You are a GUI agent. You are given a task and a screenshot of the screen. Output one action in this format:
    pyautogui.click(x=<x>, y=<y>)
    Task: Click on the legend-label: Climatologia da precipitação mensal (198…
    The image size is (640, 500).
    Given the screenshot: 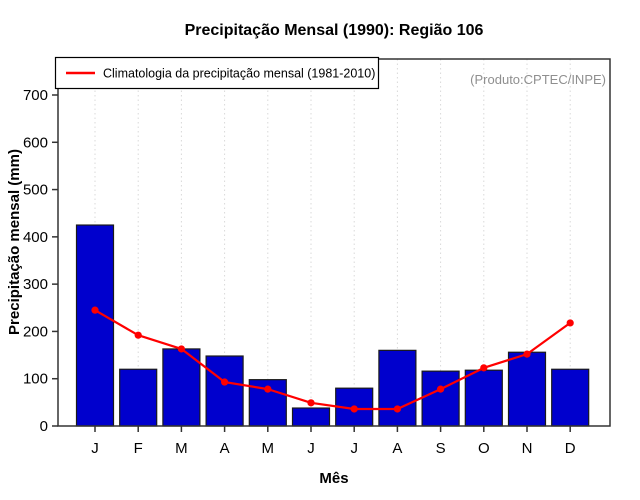 What is the action you would take?
    pyautogui.click(x=239, y=74)
    